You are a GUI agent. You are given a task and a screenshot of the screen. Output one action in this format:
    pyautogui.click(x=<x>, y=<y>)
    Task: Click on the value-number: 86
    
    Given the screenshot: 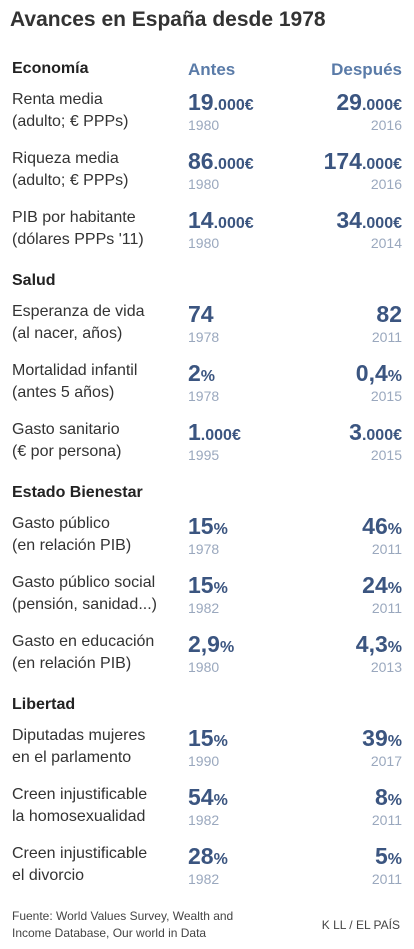 What is the action you would take?
    pyautogui.click(x=201, y=161)
    